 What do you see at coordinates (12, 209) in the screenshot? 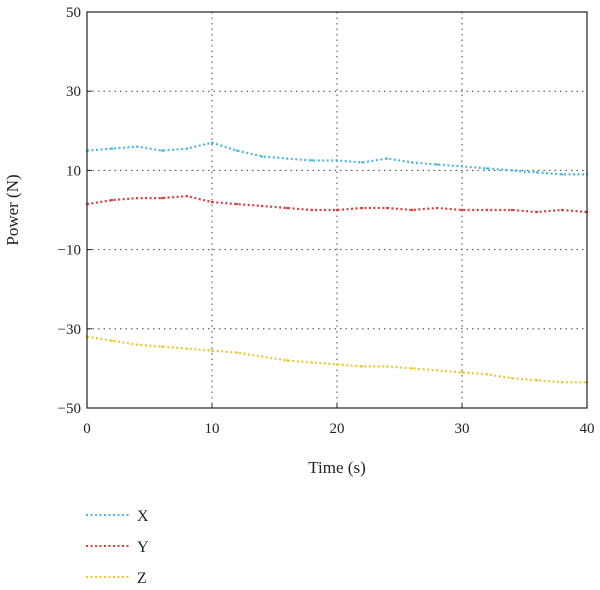
I see `y-axis-title: Power (N)` at bounding box center [12, 209].